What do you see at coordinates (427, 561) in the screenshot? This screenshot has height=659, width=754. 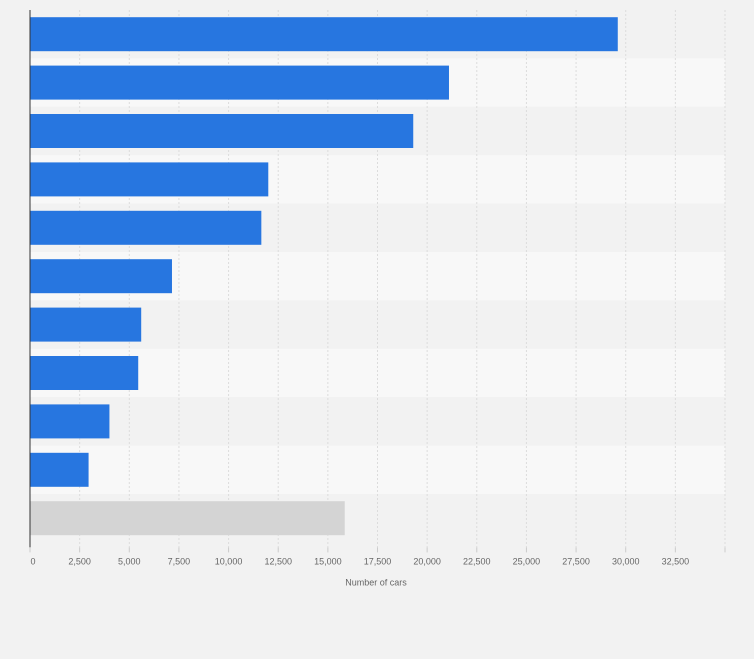 I see `x-tick-label: 20,000` at bounding box center [427, 561].